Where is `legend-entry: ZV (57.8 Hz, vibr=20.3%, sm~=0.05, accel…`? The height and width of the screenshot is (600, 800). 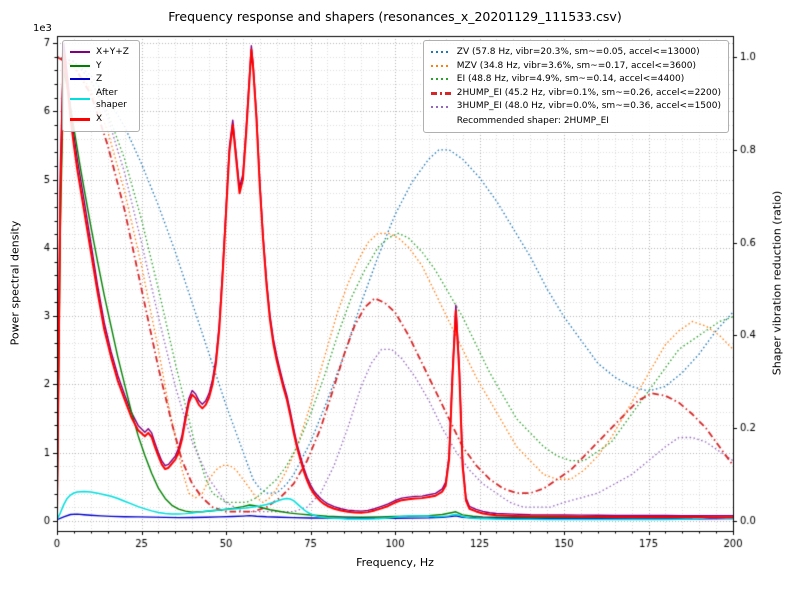
legend-entry: ZV (57.8 Hz, vibr=20.3%, sm~=0.05, accel… is located at coordinates (575, 52).